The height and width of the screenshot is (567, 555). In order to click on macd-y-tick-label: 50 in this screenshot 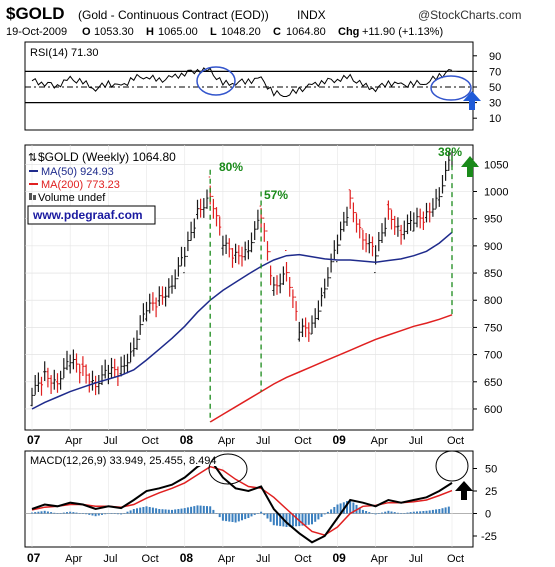, I will do `click(491, 470)`.